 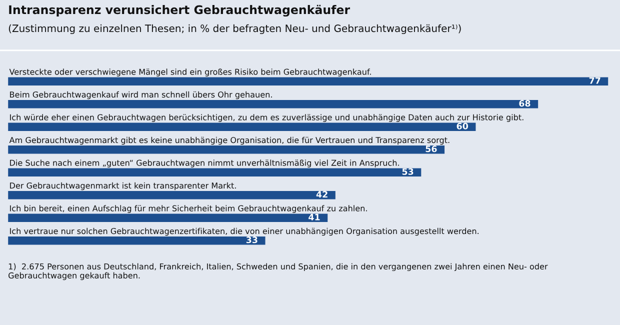 What do you see at coordinates (229, 140) in the screenshot?
I see `y-tick-label: Am Gebrauchtwagenmarkt gibt es keine unabhängige Organisation, die für Vertrauen und Transparenz sorgt.` at bounding box center [229, 140].